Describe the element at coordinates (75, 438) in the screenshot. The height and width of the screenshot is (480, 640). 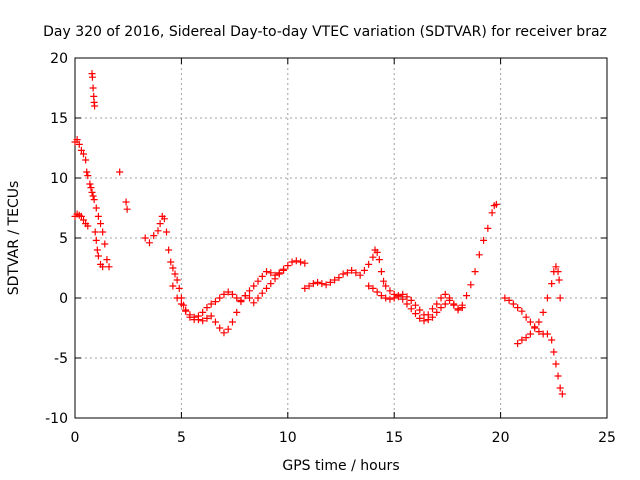
I see `x-tick-label: 0` at that location.